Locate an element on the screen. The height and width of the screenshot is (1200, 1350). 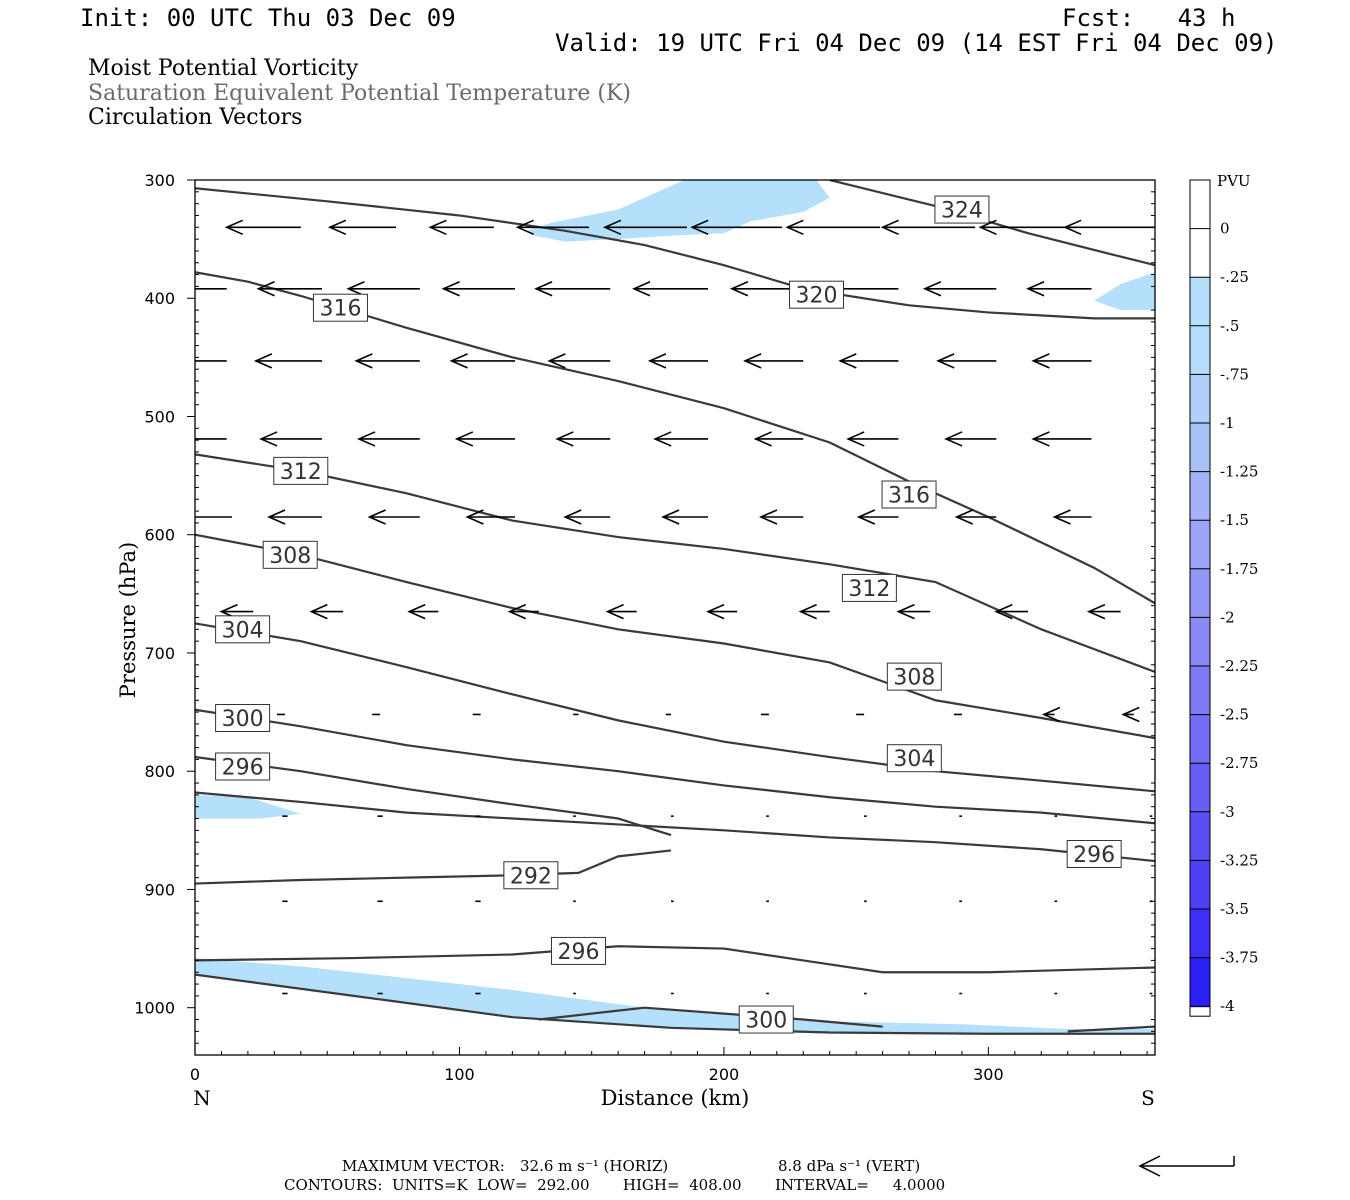
colorbar-label-14: -3.5 is located at coordinates (1234, 909).